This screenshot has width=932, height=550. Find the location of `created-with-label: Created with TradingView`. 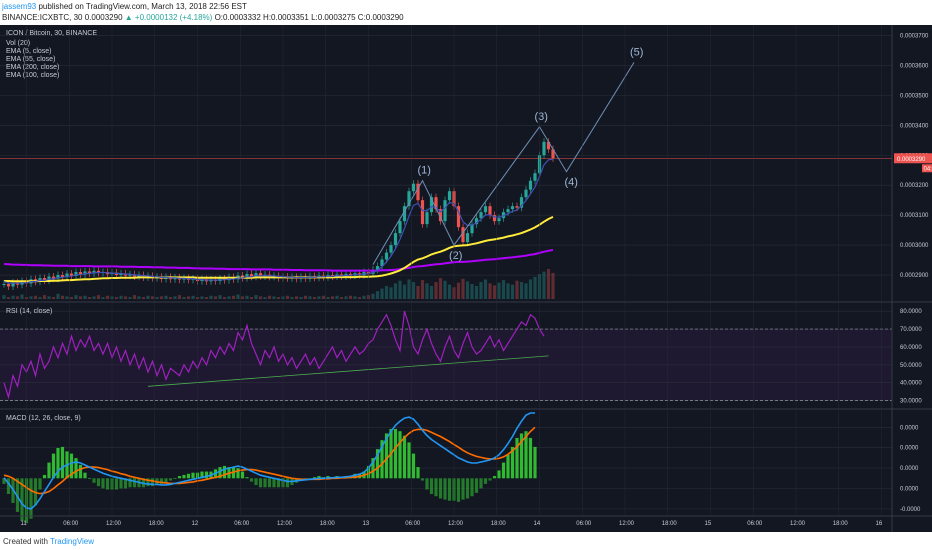

created-with-label: Created with TradingView is located at coordinates (48, 541).